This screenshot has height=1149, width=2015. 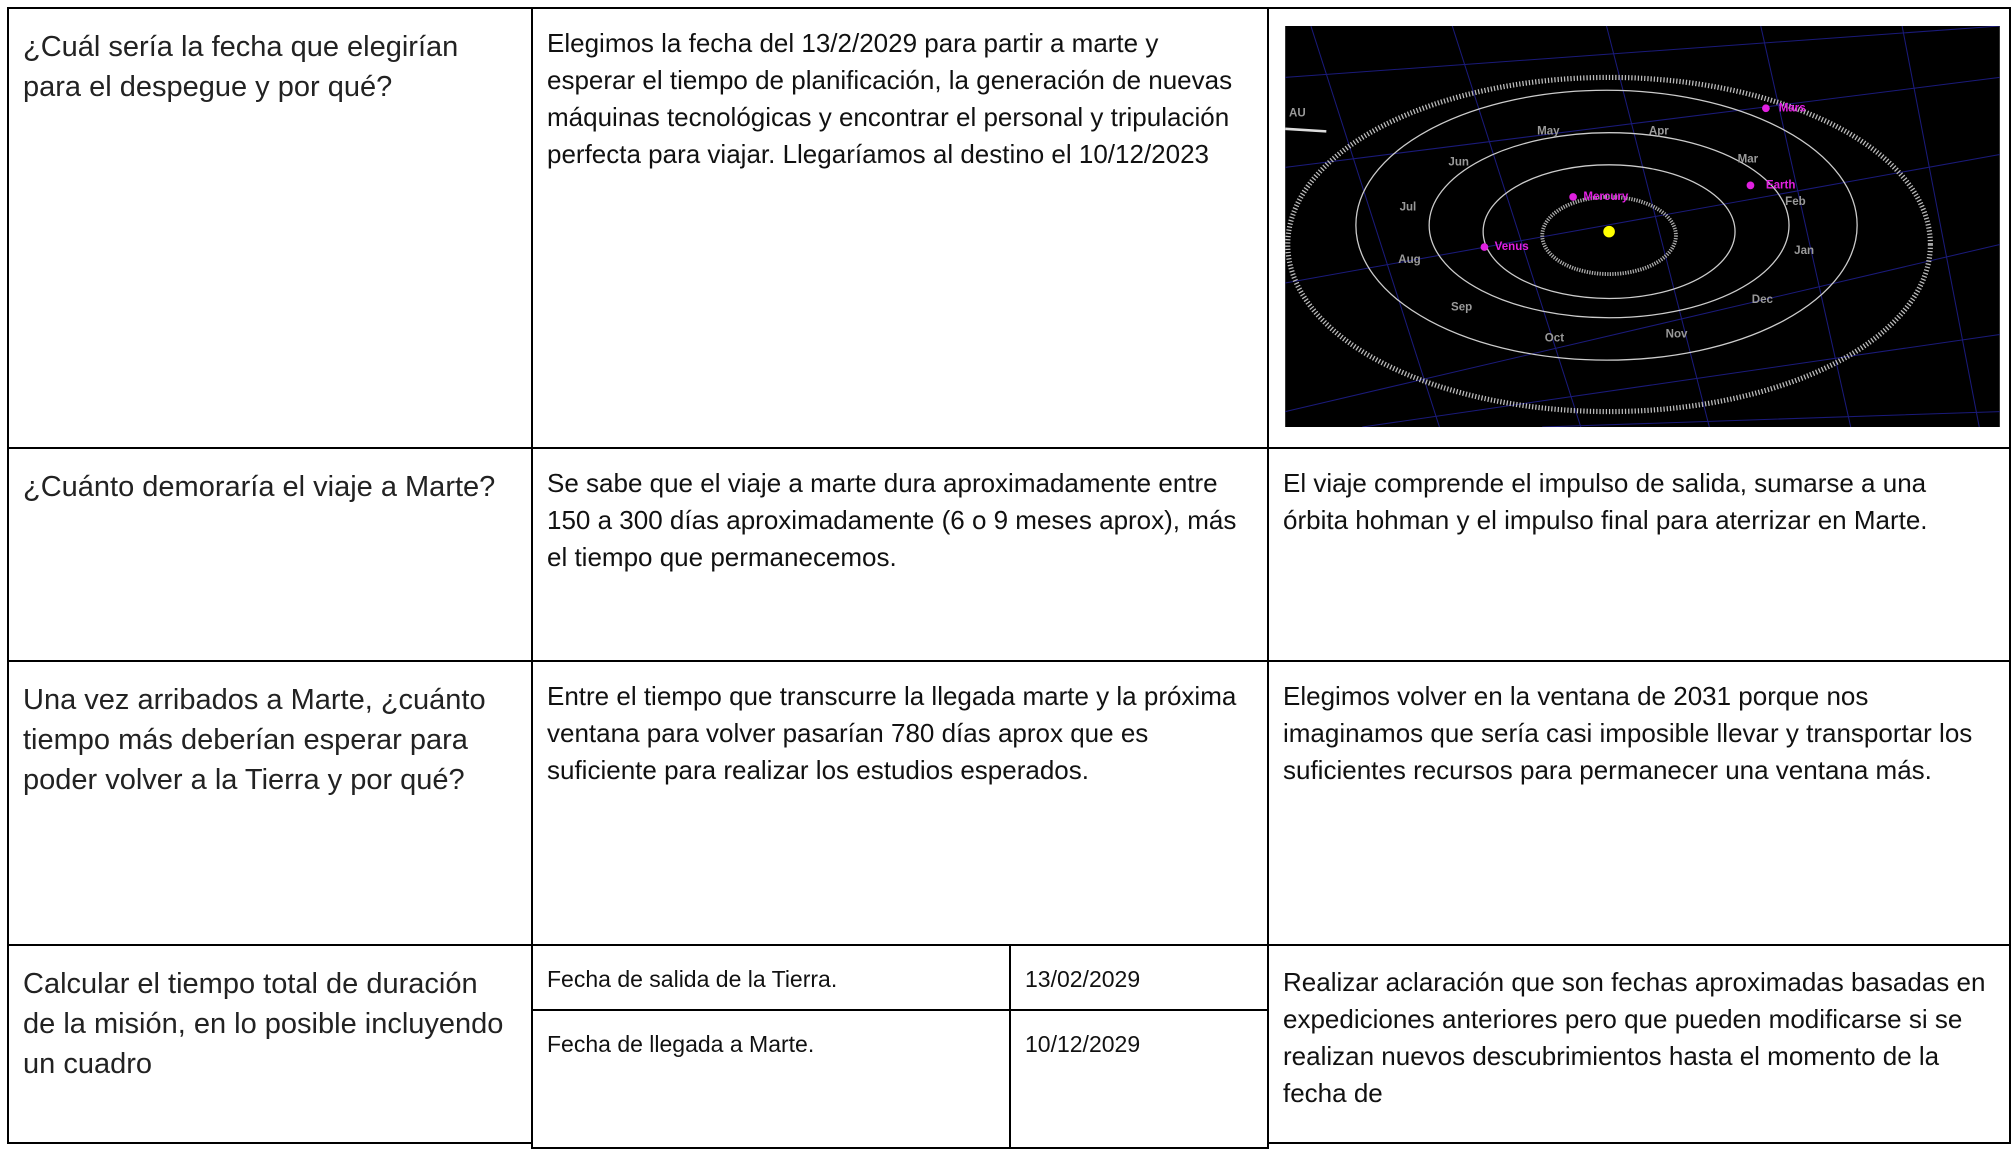 What do you see at coordinates (1306, 130) in the screenshot?
I see `scale-bar` at bounding box center [1306, 130].